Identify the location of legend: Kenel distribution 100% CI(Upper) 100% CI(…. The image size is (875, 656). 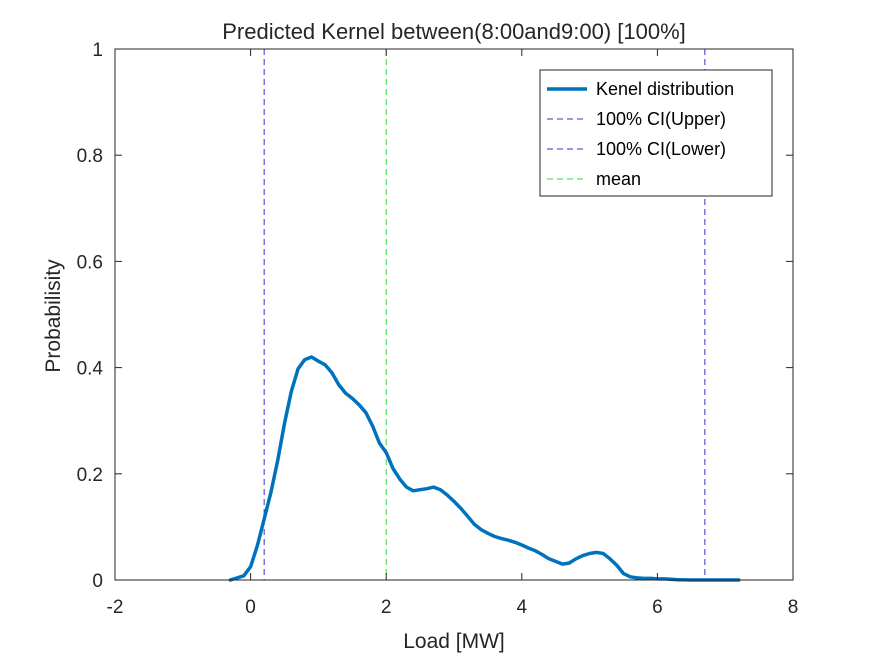
(656, 133).